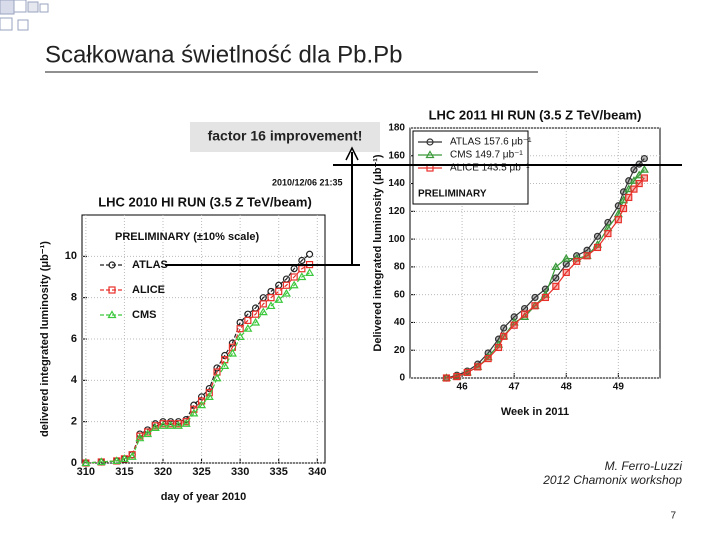  What do you see at coordinates (396, 155) in the screenshot?
I see `y-tick-label: 160` at bounding box center [396, 155].